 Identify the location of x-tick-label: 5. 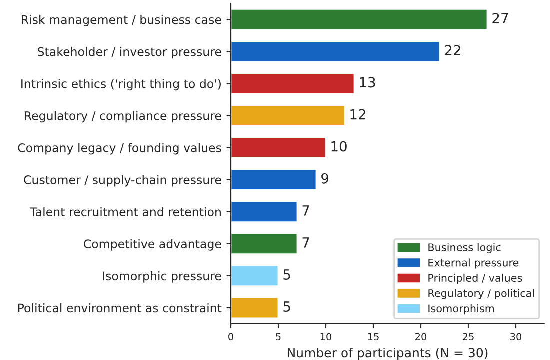
(278, 337).